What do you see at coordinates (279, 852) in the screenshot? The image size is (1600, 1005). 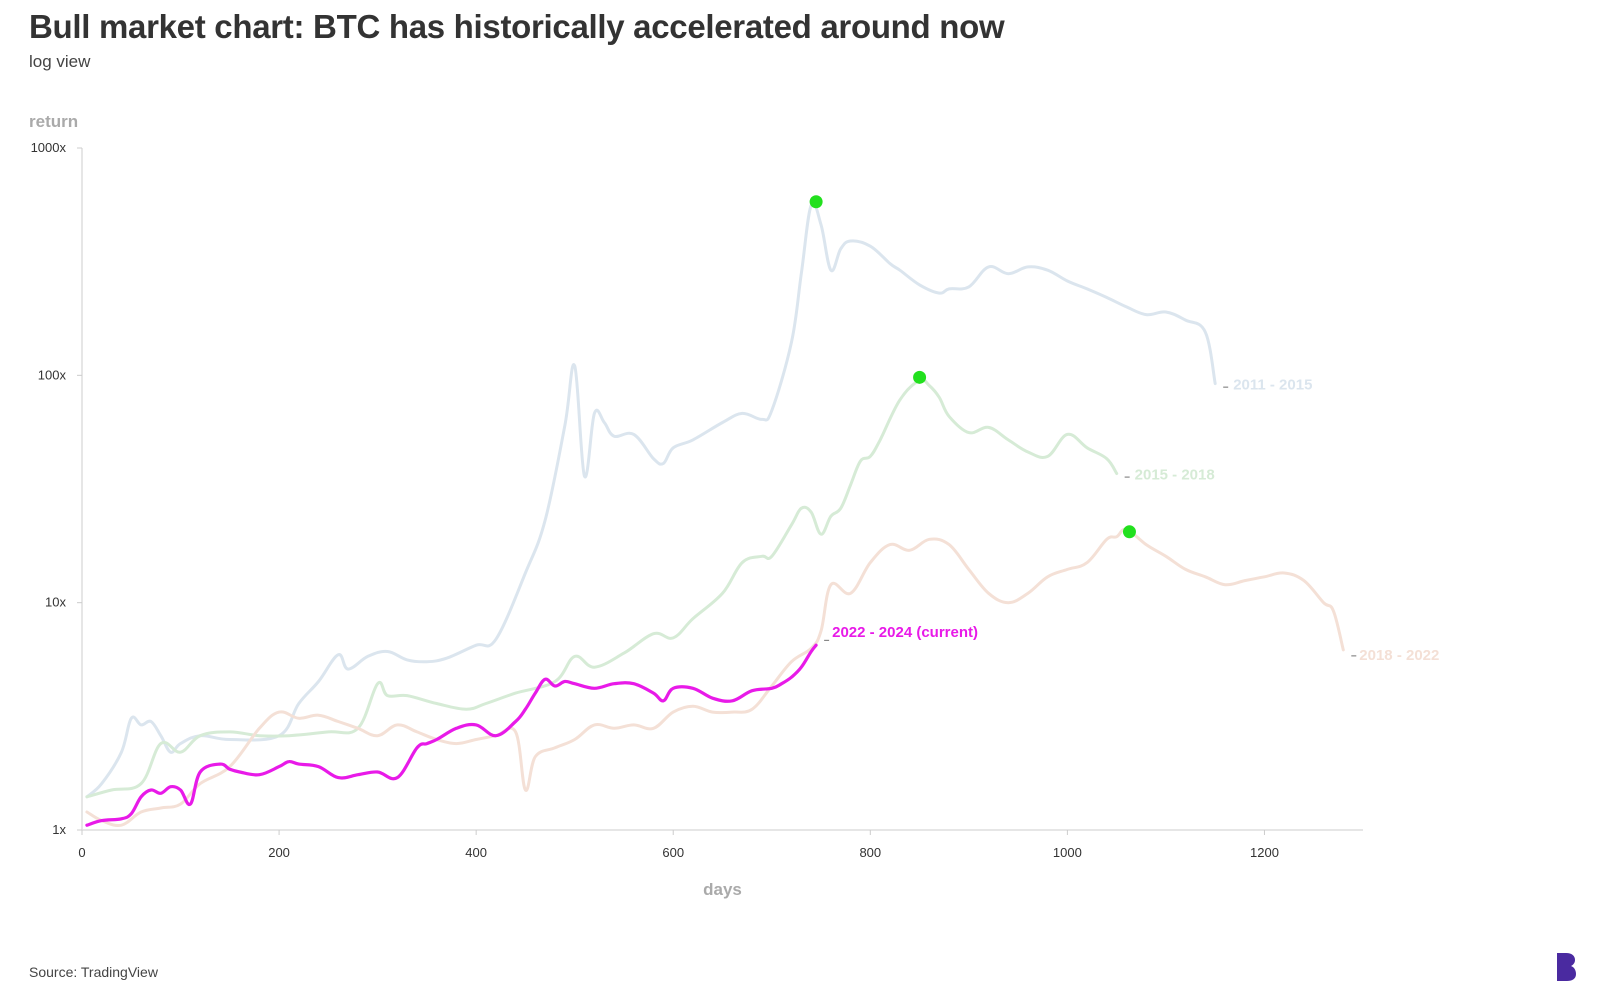 I see `x-tick-label: 200` at bounding box center [279, 852].